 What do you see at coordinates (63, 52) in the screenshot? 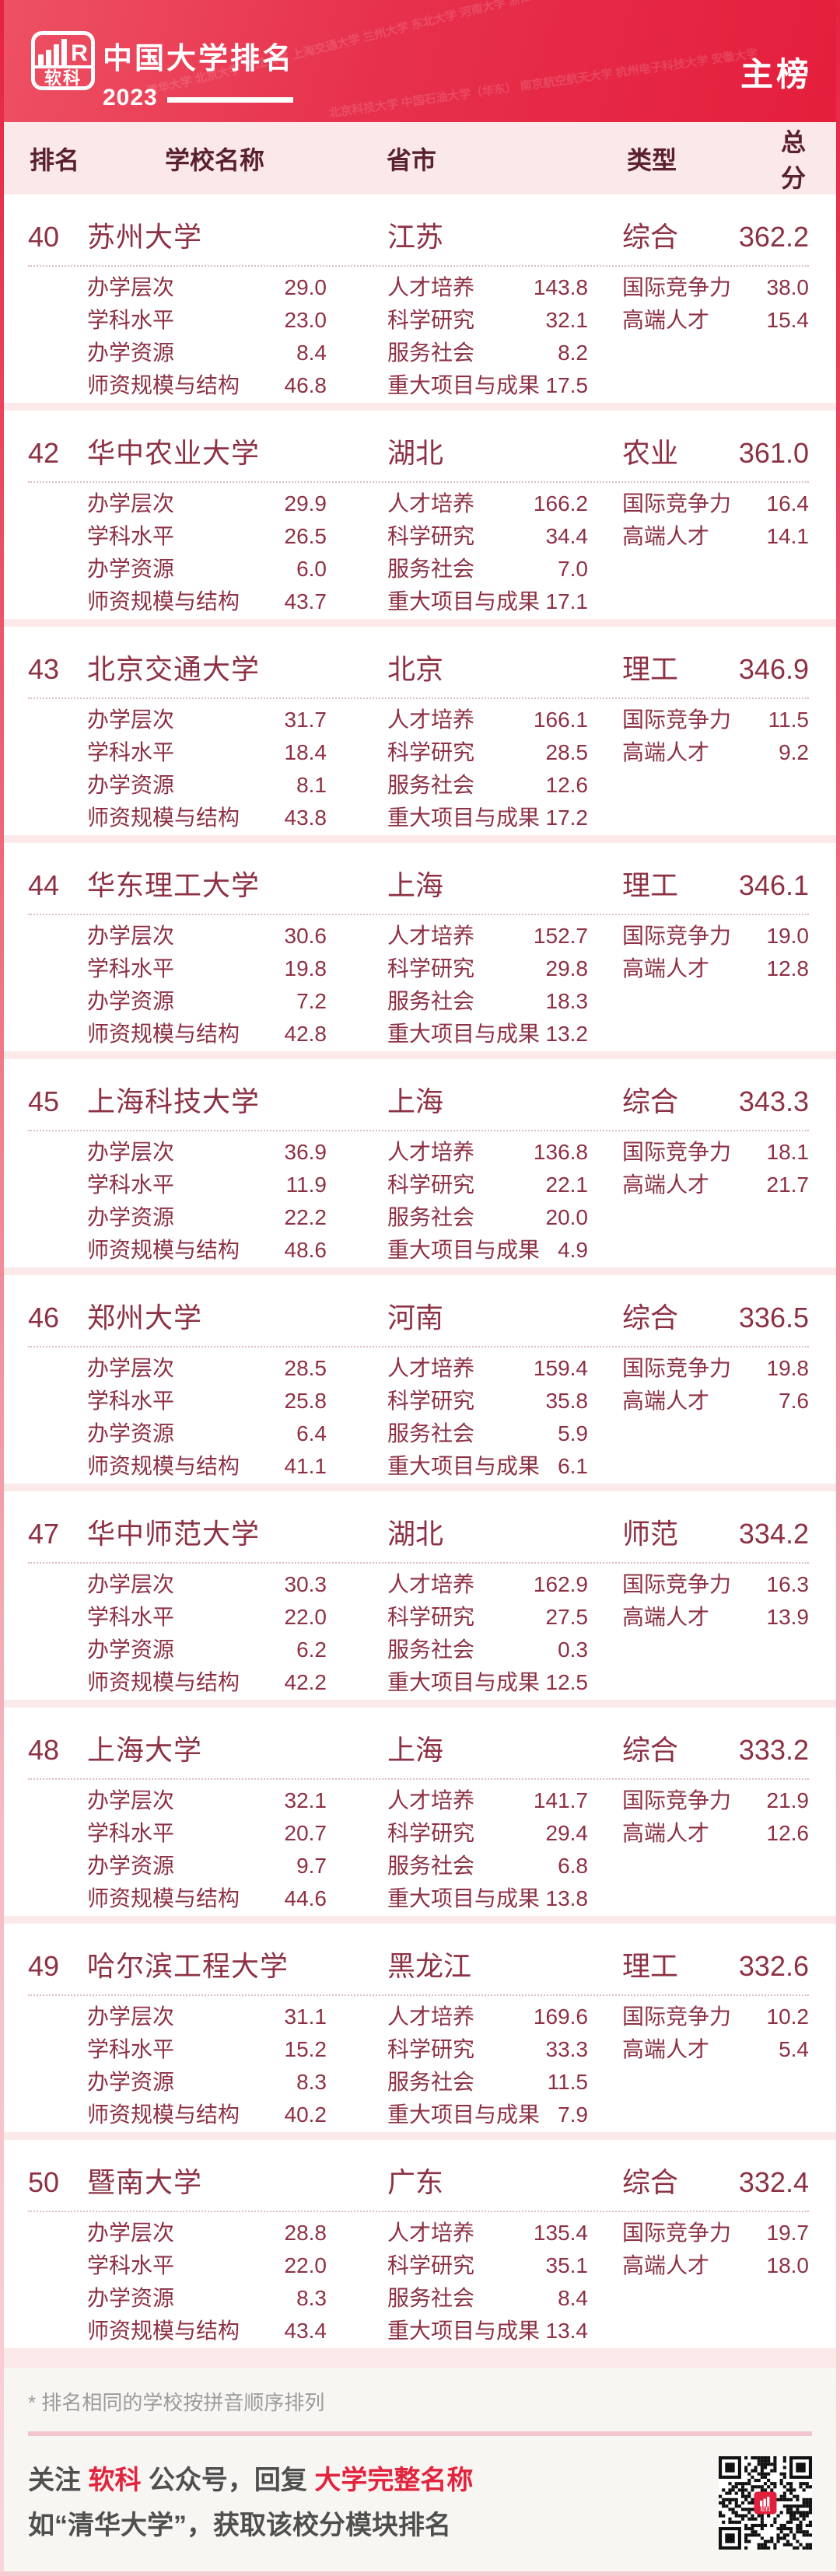
I see `logo-barchart-icon: R` at bounding box center [63, 52].